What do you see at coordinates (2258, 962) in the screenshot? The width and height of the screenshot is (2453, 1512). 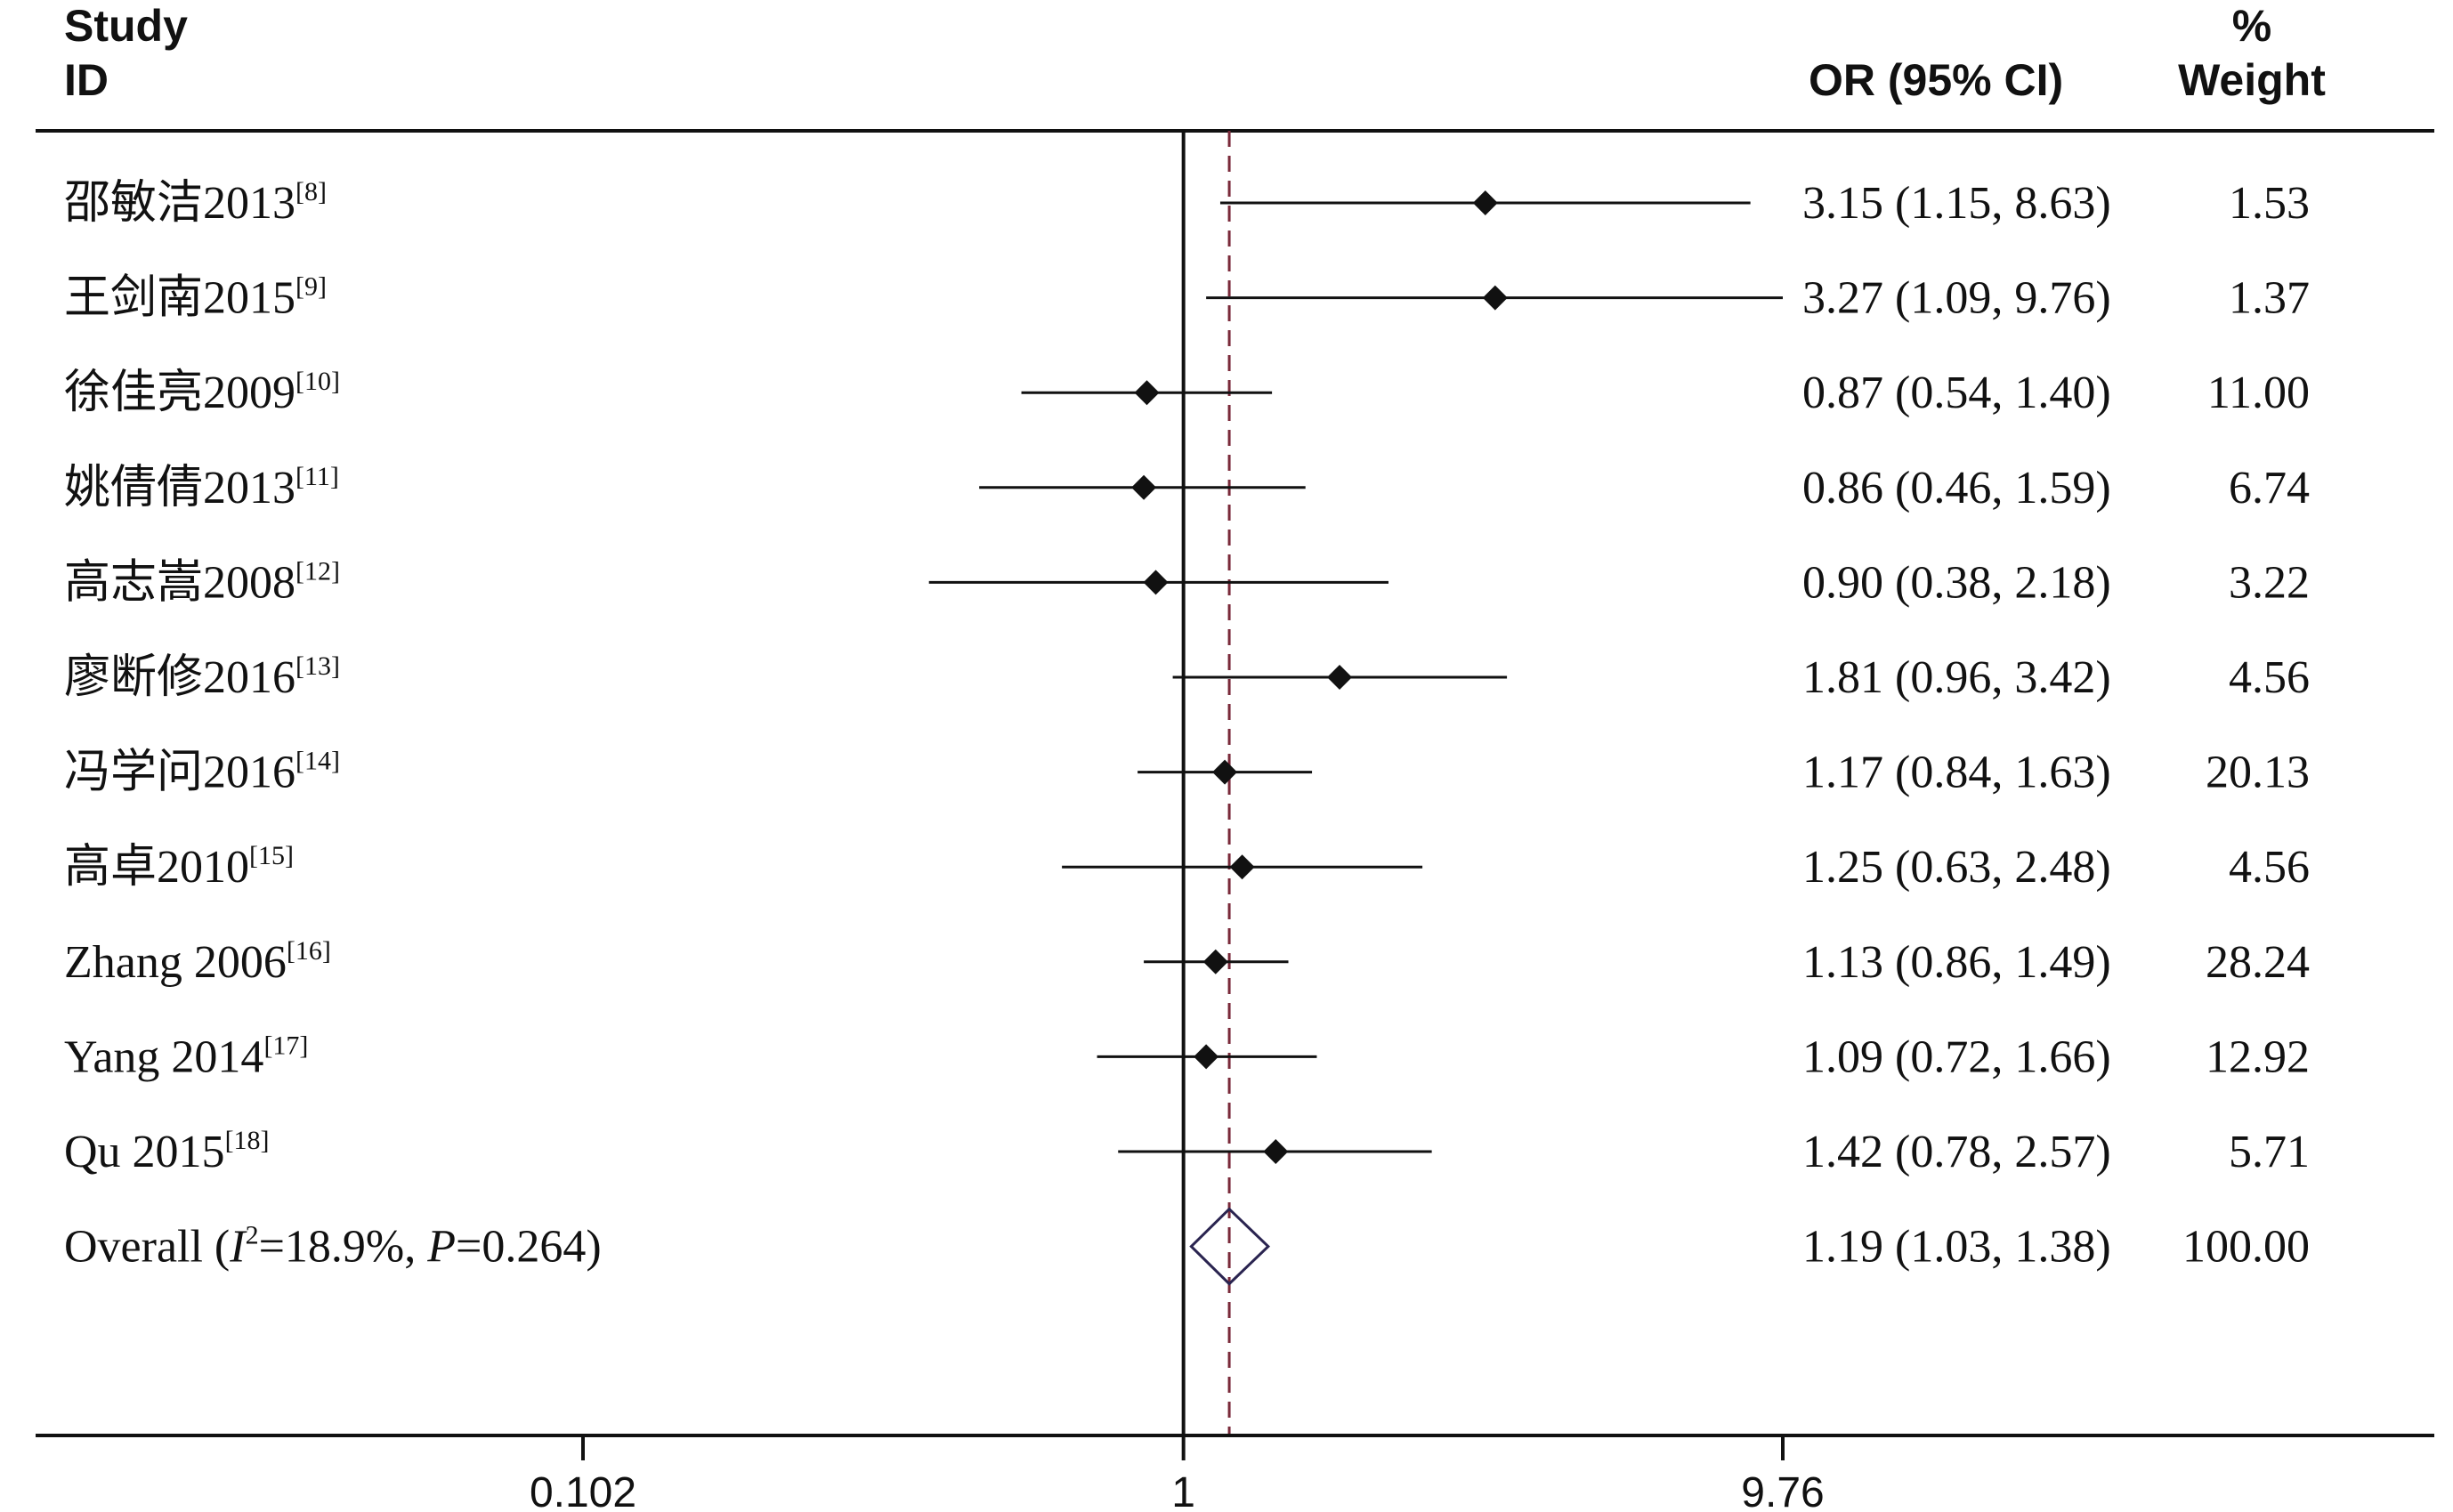 I see `weight-value: 28.24` at bounding box center [2258, 962].